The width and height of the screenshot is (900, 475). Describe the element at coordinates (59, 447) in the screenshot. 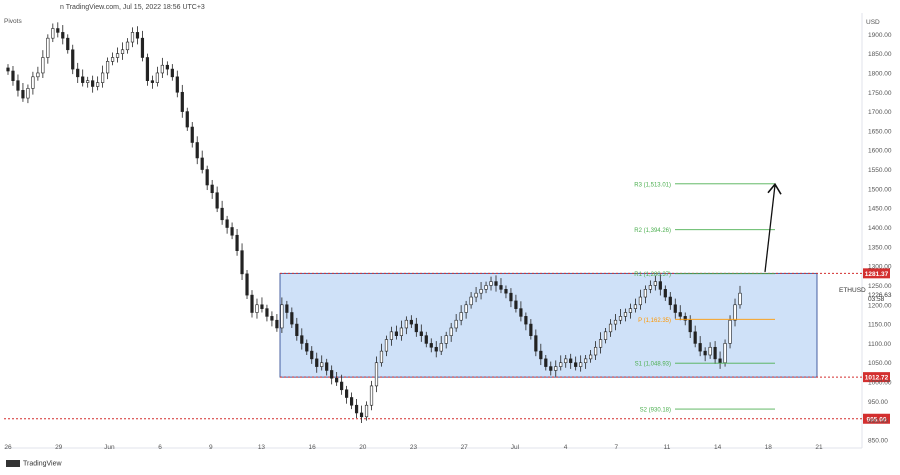

I see `x-tick-label: 29` at that location.